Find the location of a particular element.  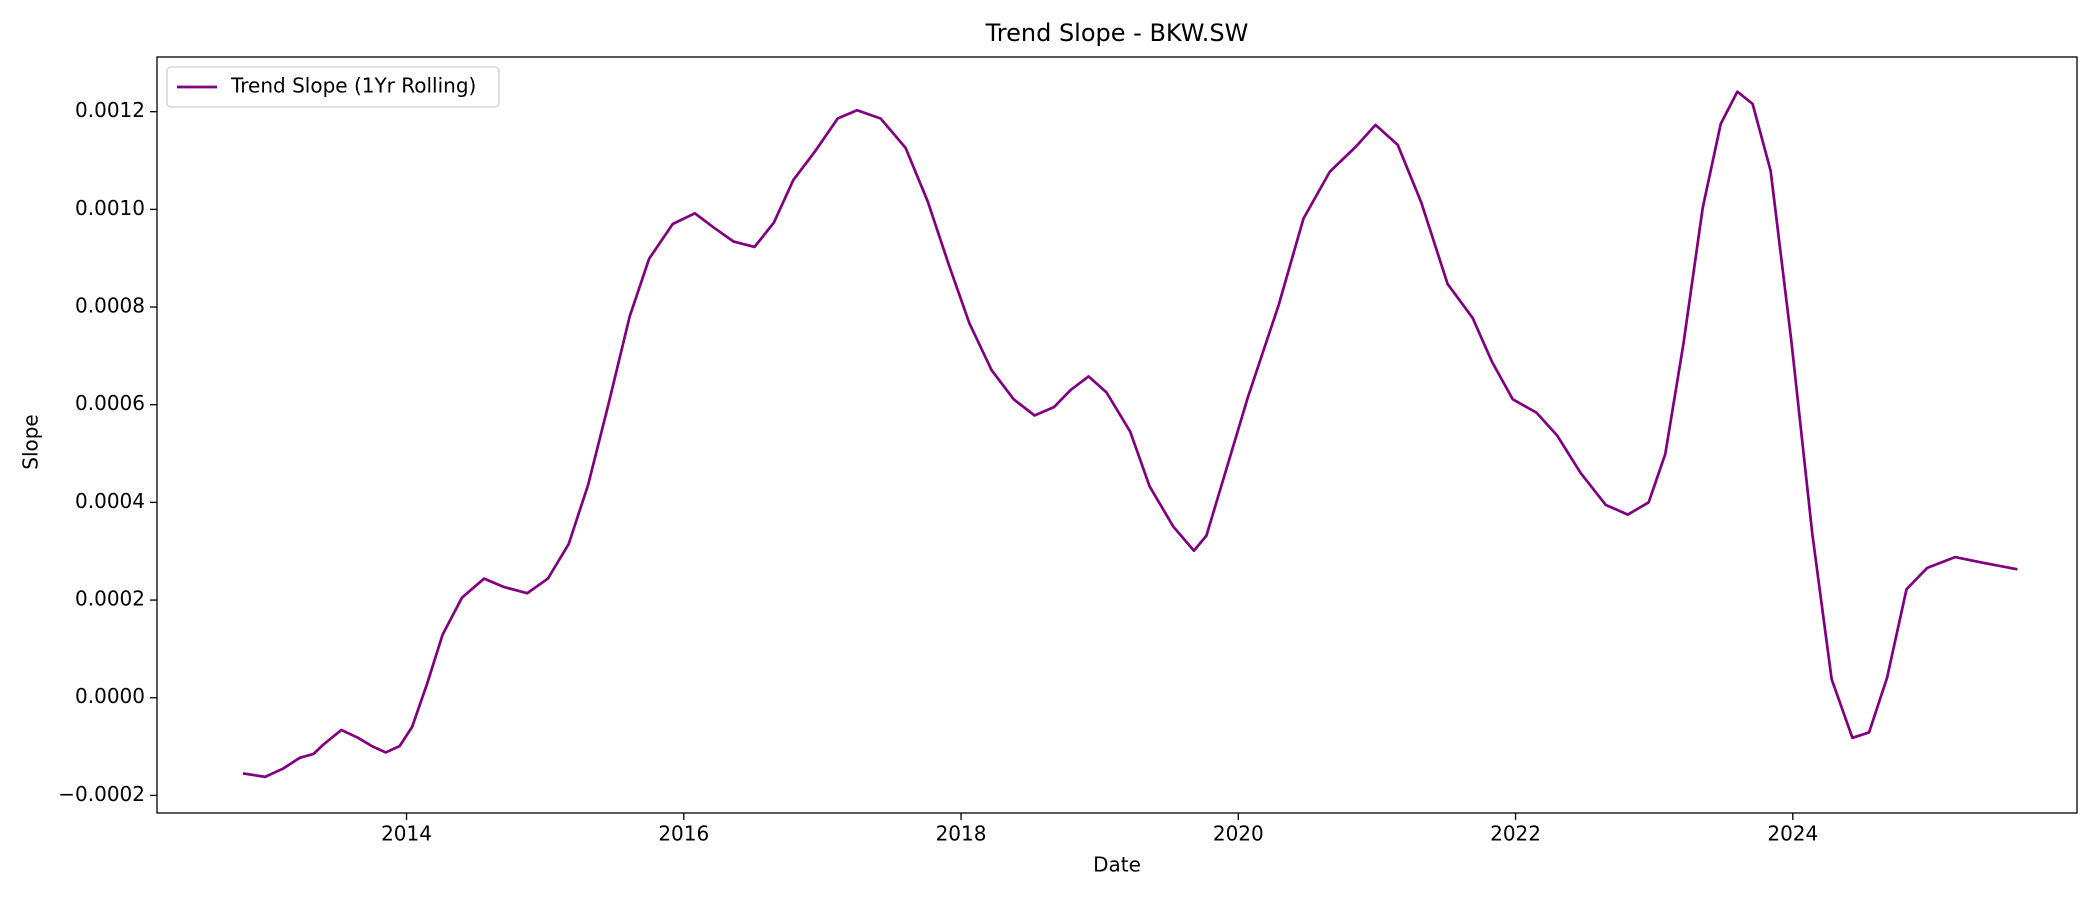

chart-title: Trend Slope - BKW.SW is located at coordinates (1117, 33).